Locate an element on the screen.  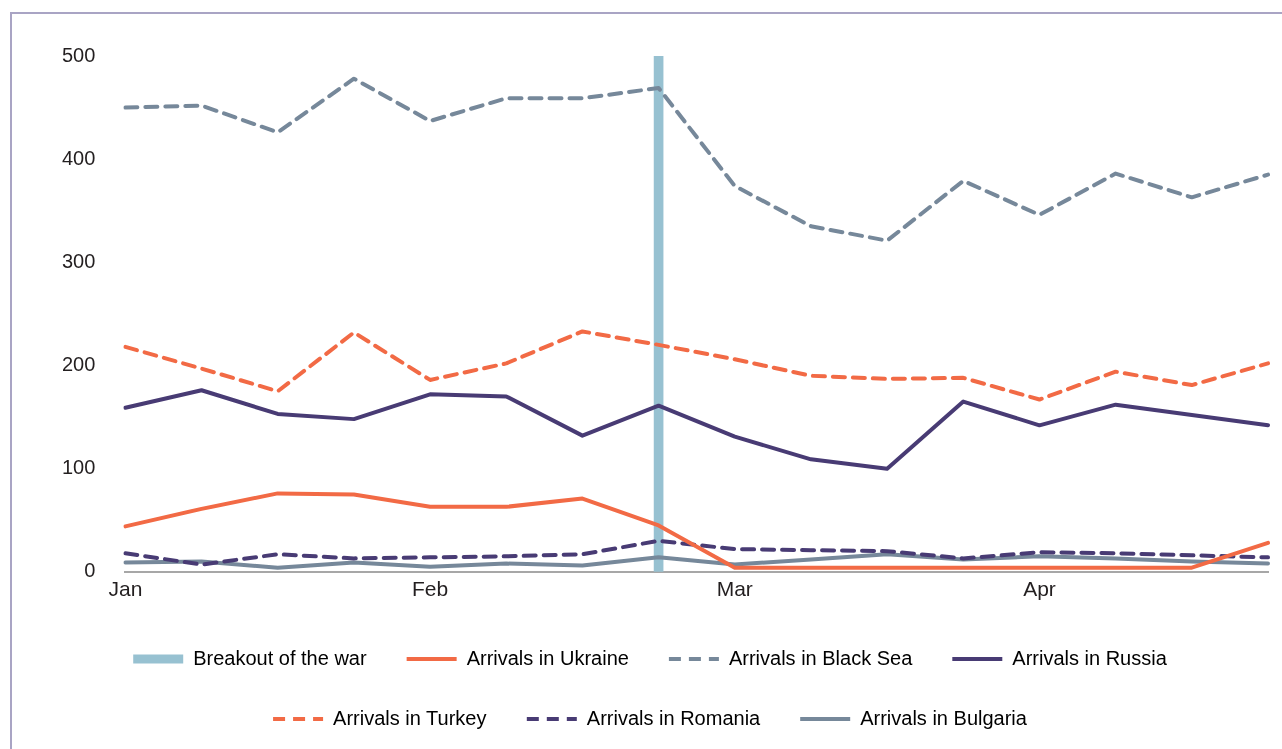
y-tick-label: 0 is located at coordinates (90, 570).